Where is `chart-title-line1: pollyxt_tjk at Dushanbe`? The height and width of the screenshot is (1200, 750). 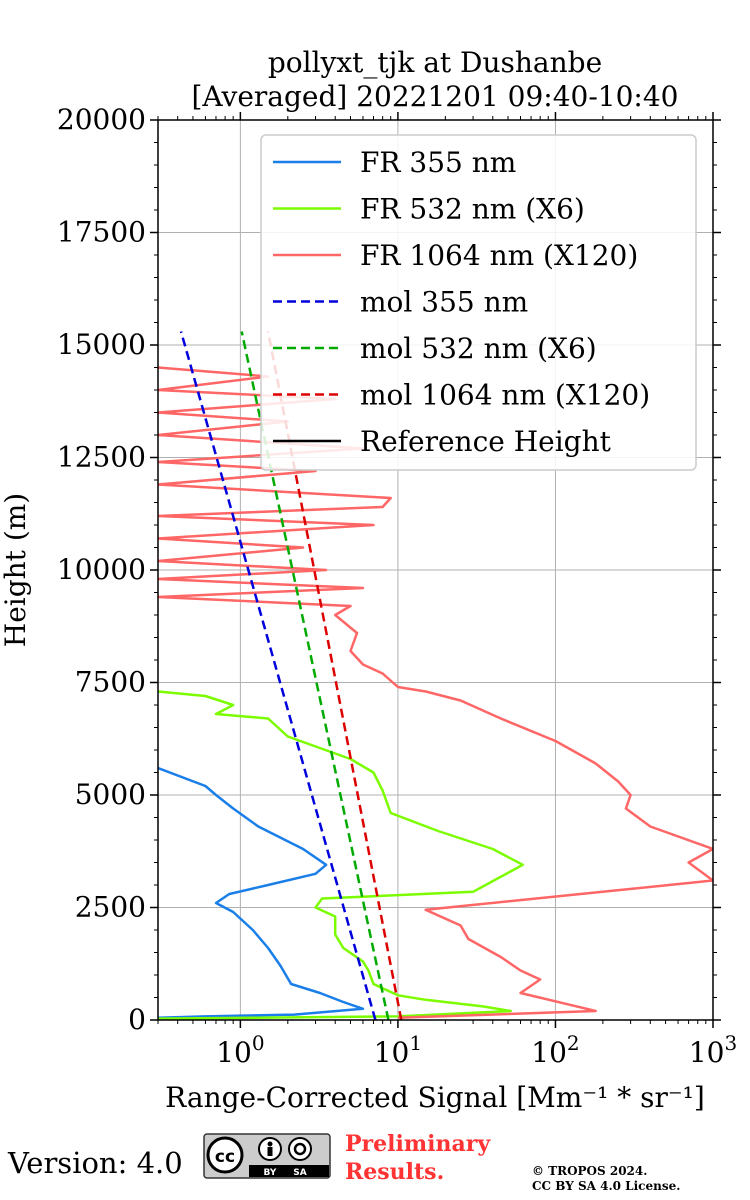 chart-title-line1: pollyxt_tjk at Dushanbe is located at coordinates (435, 62).